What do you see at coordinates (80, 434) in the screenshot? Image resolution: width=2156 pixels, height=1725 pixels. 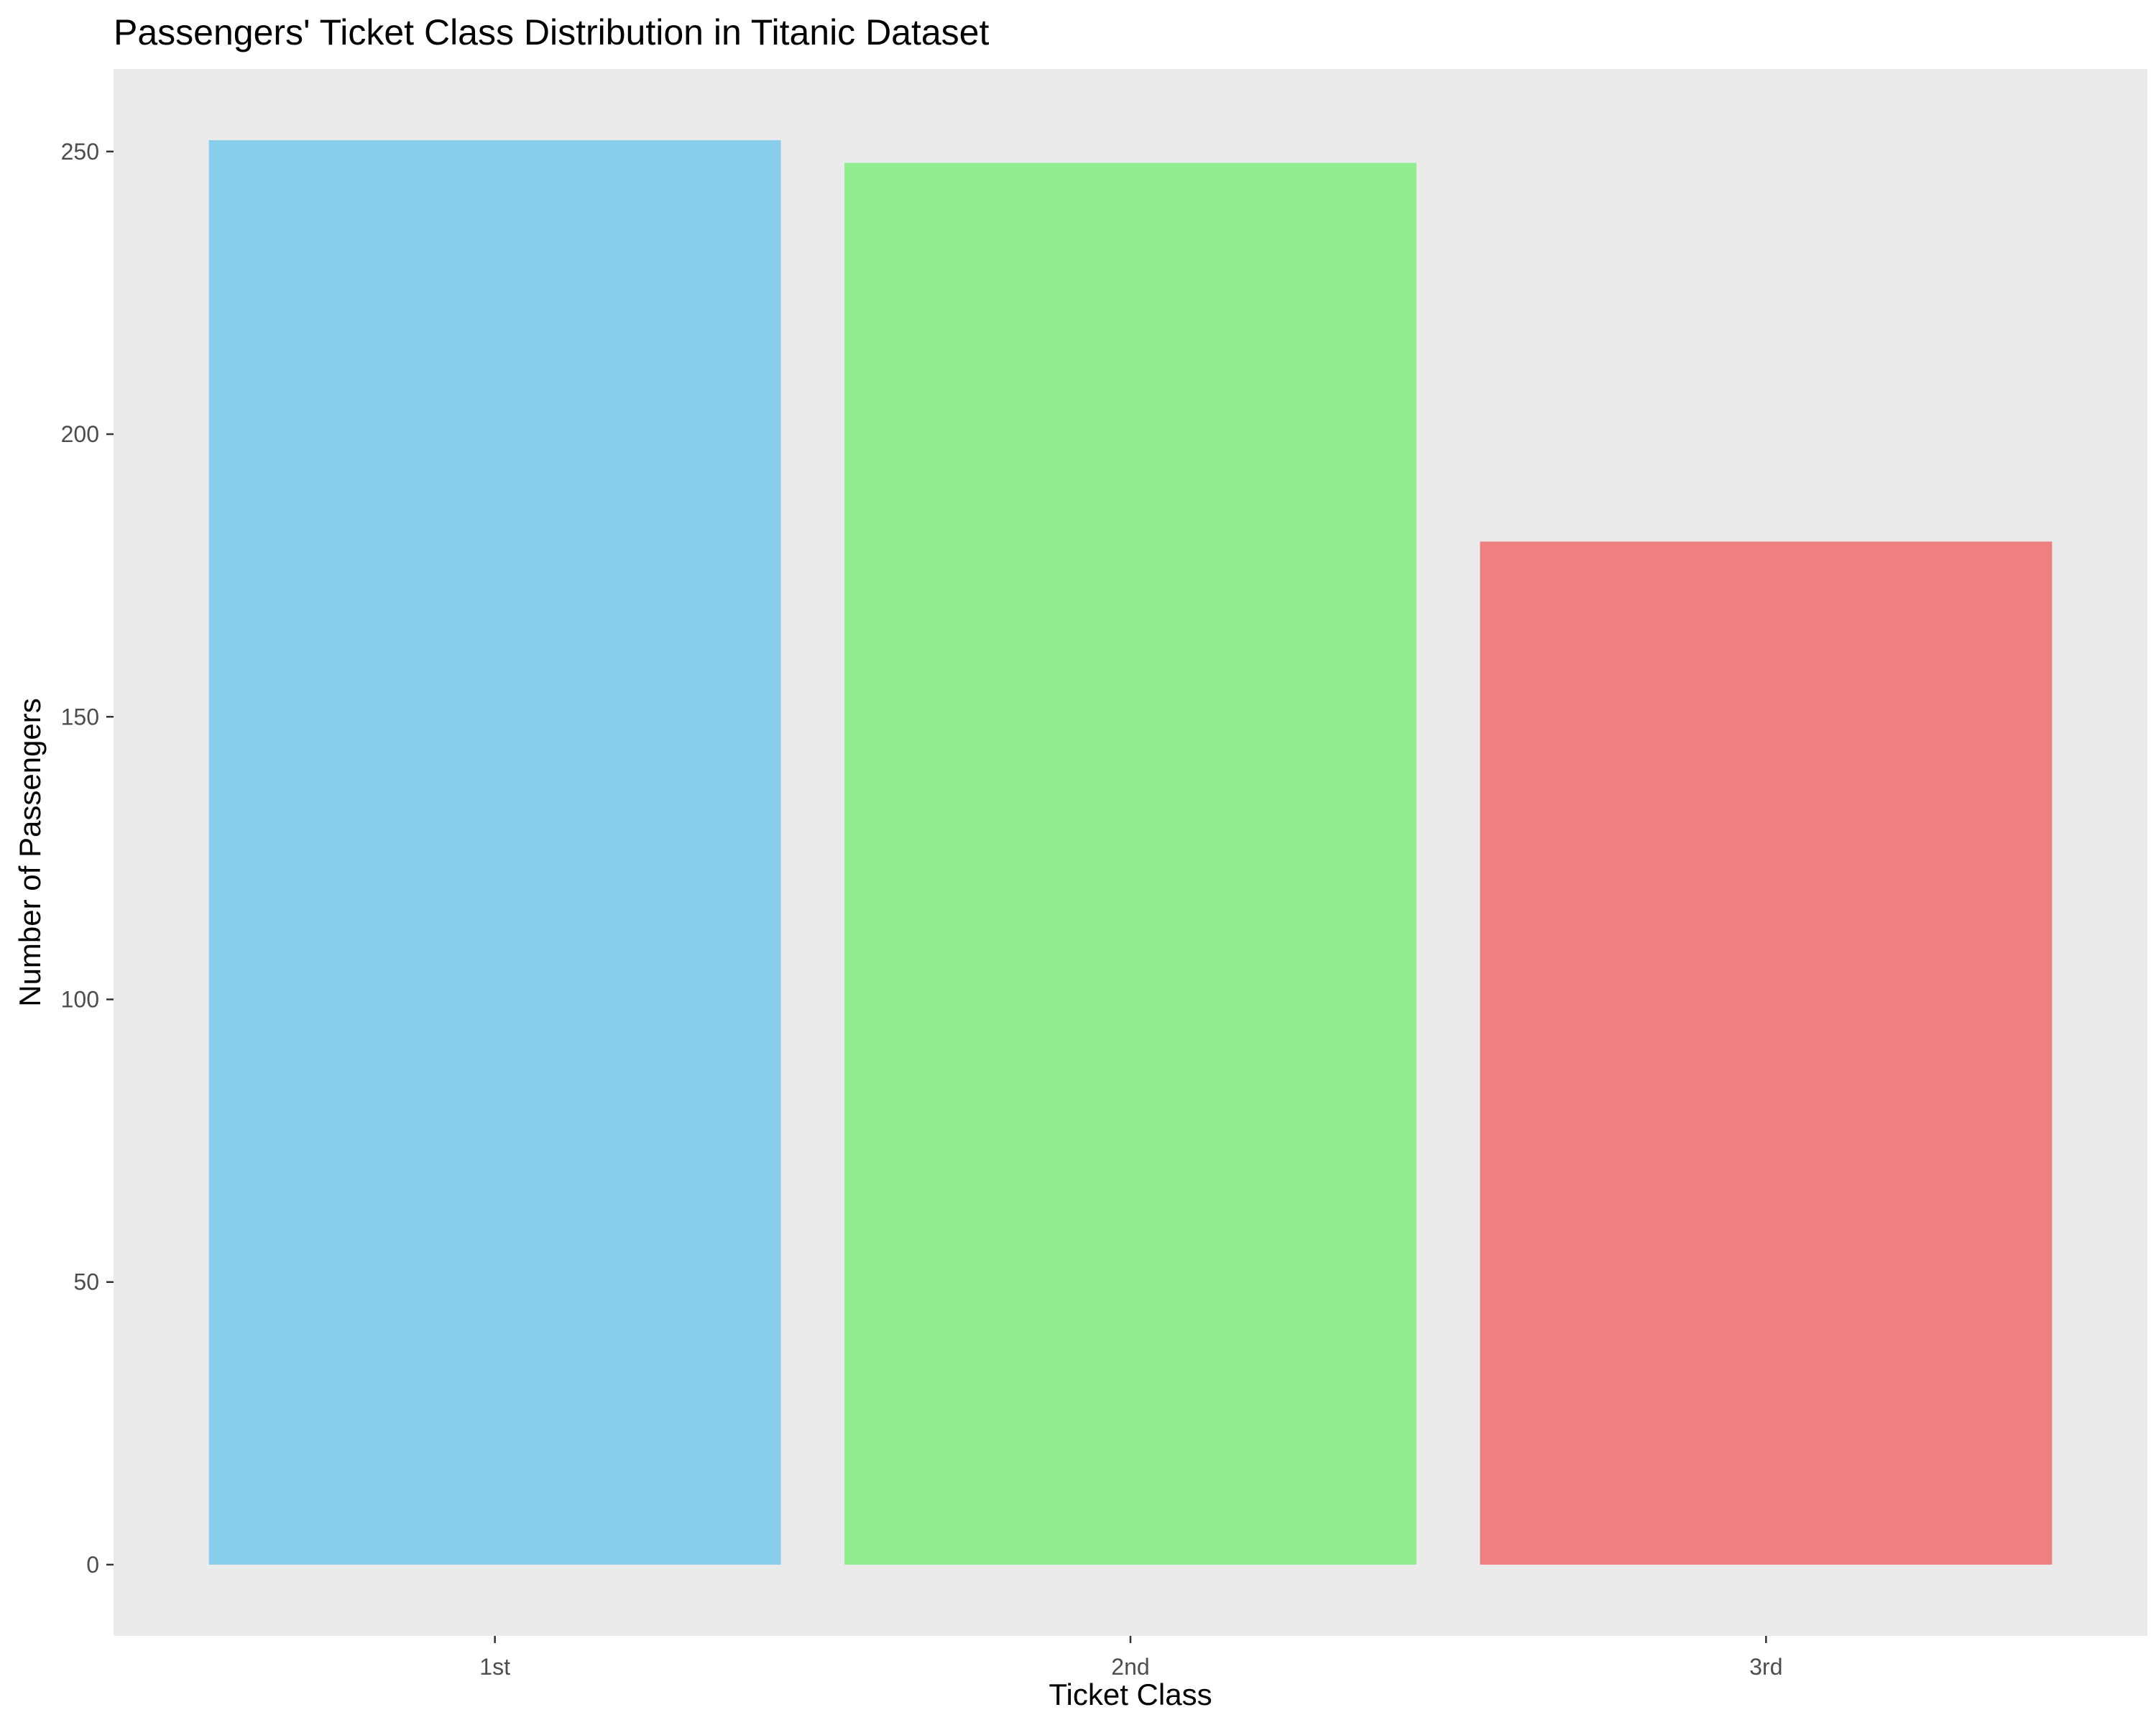 I see `y-tick-label: 200` at bounding box center [80, 434].